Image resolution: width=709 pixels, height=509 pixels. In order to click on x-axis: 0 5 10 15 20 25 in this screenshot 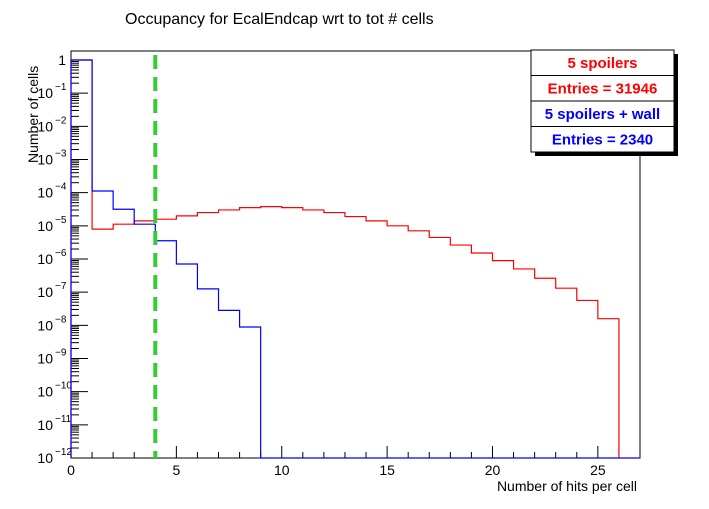, I will do `click(354, 462)`.